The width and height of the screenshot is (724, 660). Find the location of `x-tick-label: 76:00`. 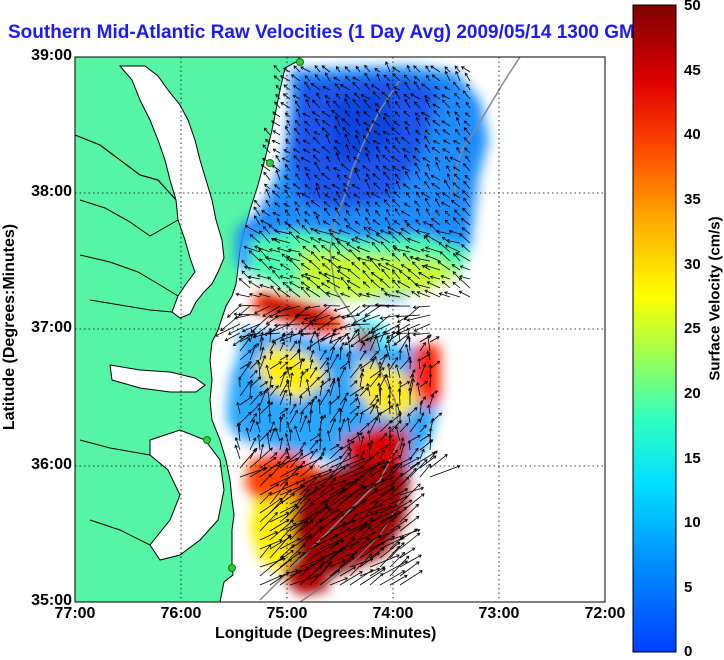

x-tick-label: 76:00 is located at coordinates (181, 614).